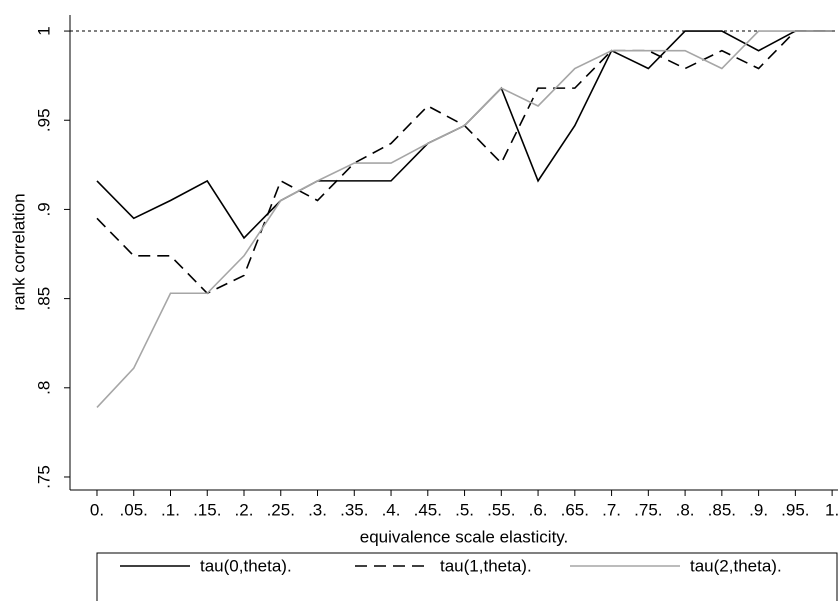 This screenshot has width=838, height=601. I want to click on y-tick-label: .95, so click(43, 120).